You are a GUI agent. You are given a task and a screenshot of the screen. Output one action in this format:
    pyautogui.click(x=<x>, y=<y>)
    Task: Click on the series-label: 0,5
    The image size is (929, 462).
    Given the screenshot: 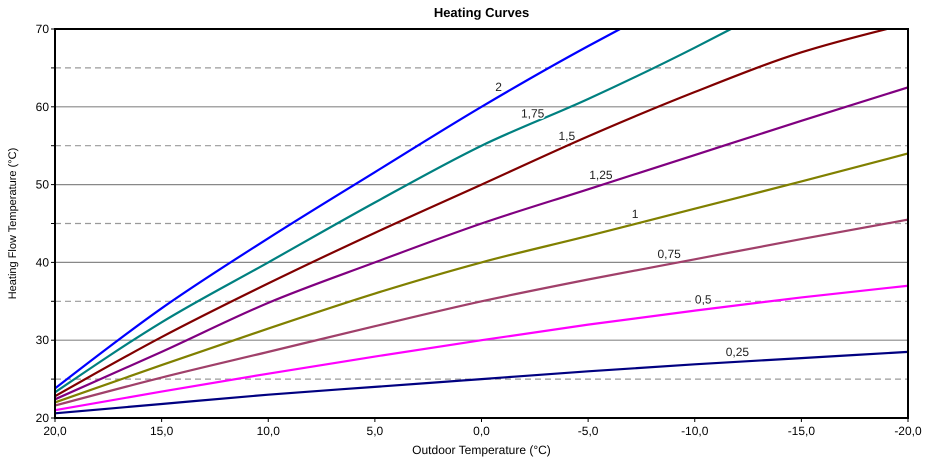 What is the action you would take?
    pyautogui.click(x=703, y=299)
    